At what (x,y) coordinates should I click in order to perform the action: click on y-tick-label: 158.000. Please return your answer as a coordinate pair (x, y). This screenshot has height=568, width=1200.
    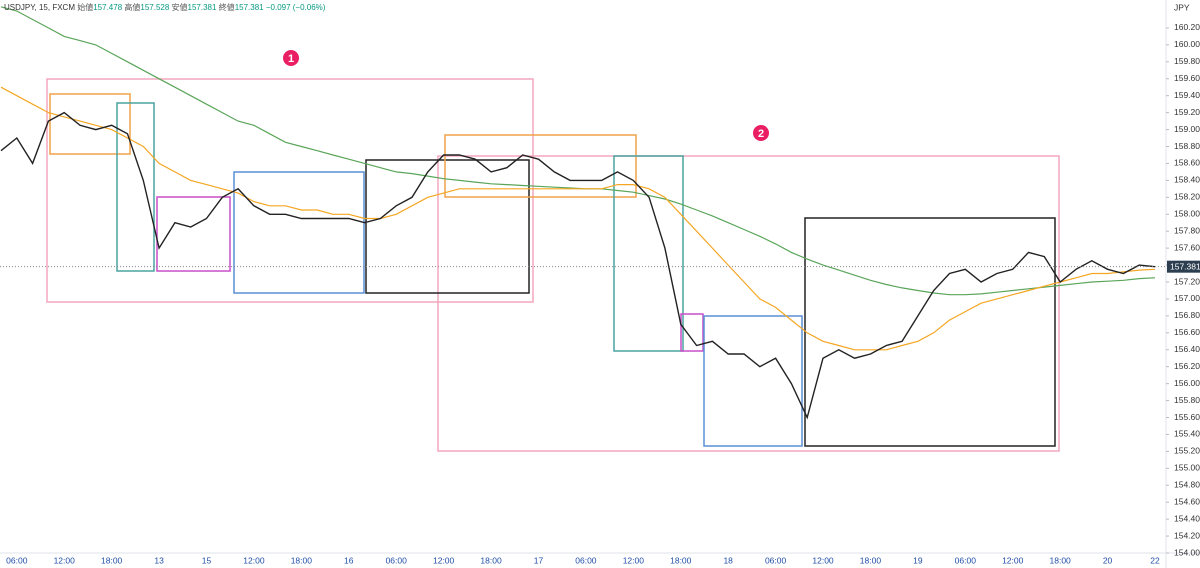
    Looking at the image, I should click on (1187, 214).